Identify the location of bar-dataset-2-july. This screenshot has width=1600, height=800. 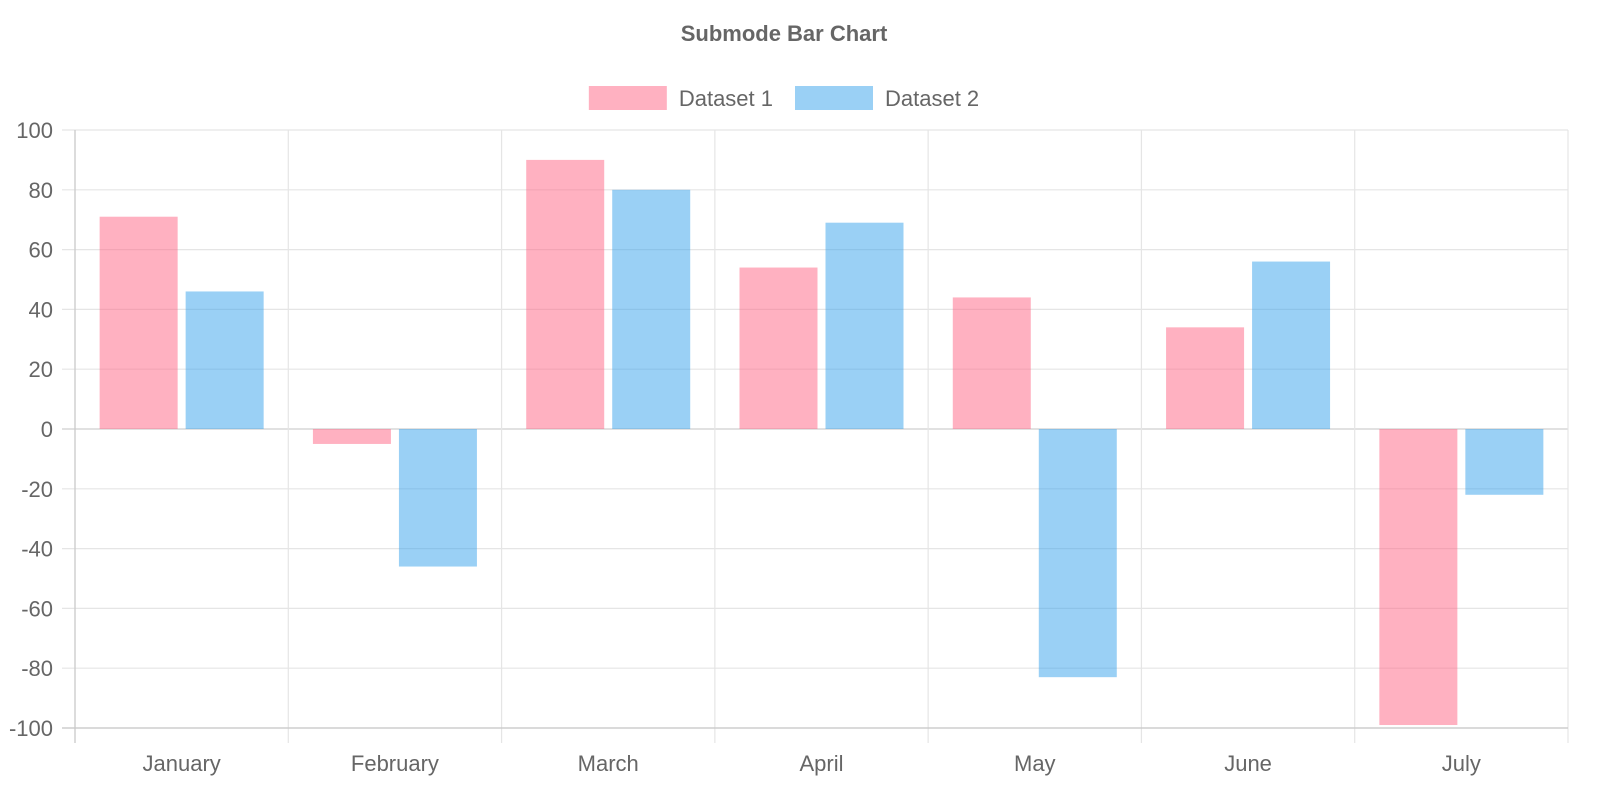
(1504, 462).